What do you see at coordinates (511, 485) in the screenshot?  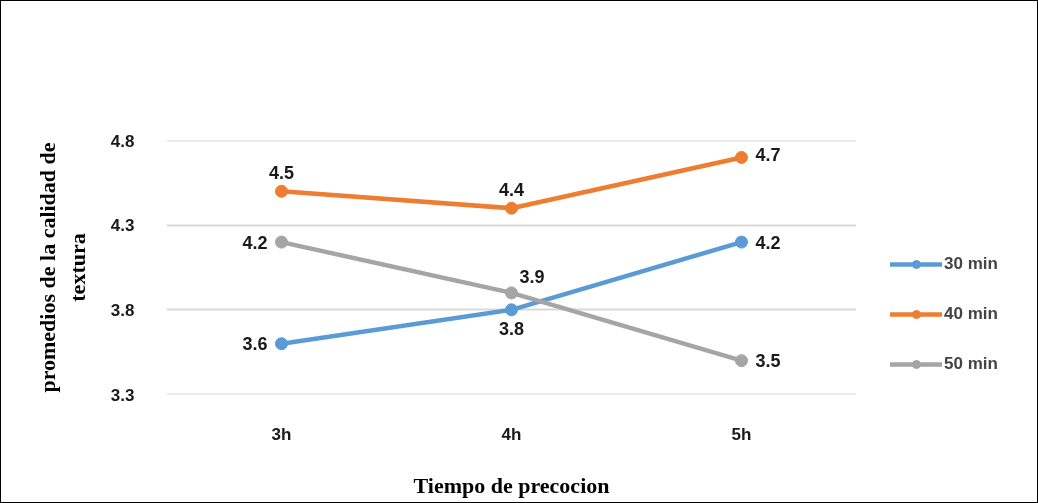 I see `x-axis-title: Tiempo de precocion` at bounding box center [511, 485].